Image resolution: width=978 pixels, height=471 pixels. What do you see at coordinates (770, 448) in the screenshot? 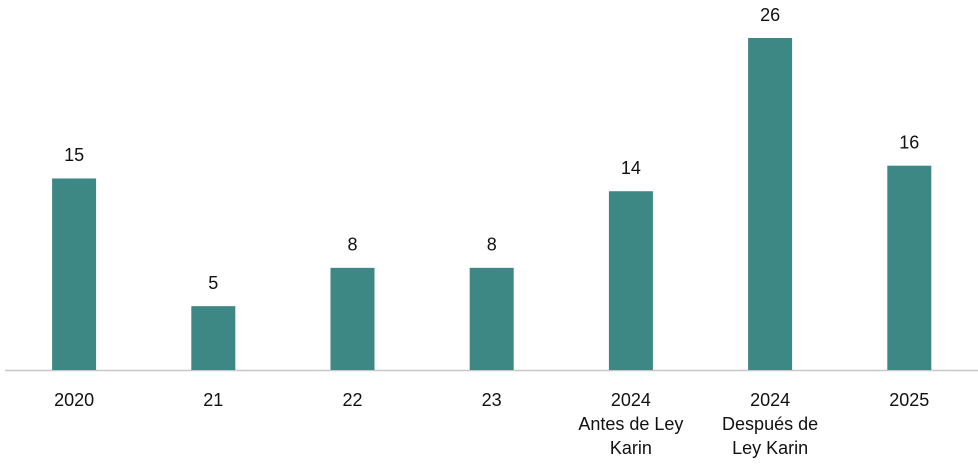
I see `x-tick-label-line: Ley Karin` at bounding box center [770, 448].